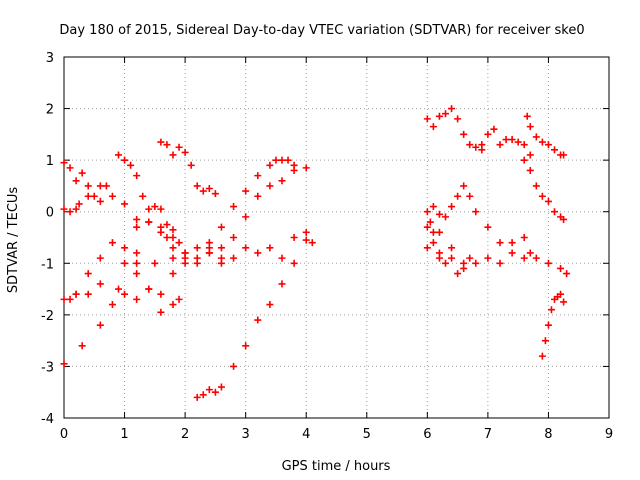 This screenshot has width=640, height=480. I want to click on y-axis-label: SDTVAR / TECUs, so click(13, 240).